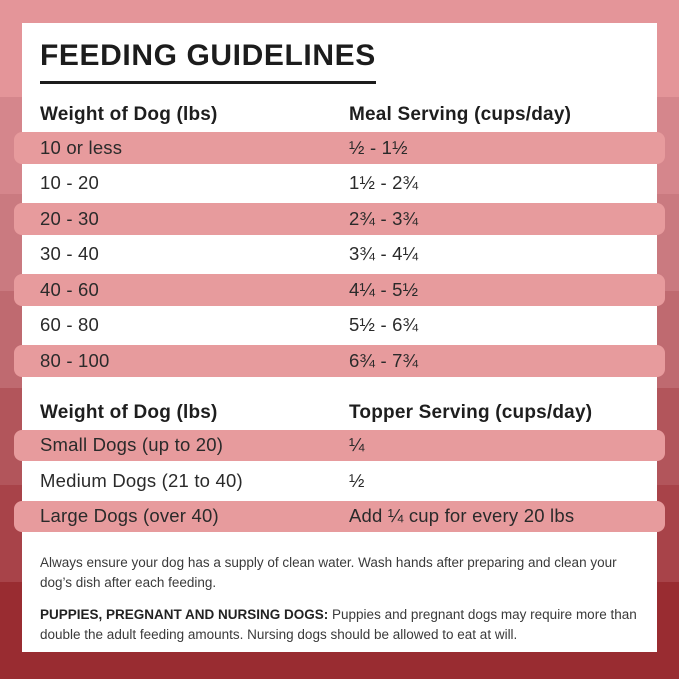 Image resolution: width=679 pixels, height=679 pixels. I want to click on weight-cell: 20 - 30, so click(69, 218).